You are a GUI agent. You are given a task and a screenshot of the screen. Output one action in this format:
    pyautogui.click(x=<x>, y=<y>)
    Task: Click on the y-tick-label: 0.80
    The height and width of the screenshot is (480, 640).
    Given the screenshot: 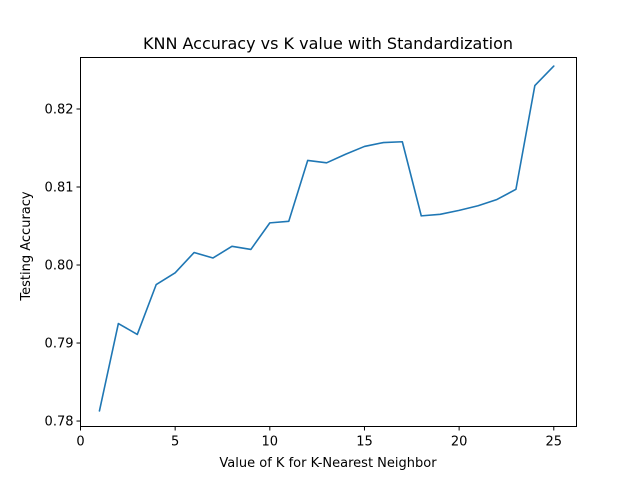 What is the action you would take?
    pyautogui.click(x=59, y=266)
    